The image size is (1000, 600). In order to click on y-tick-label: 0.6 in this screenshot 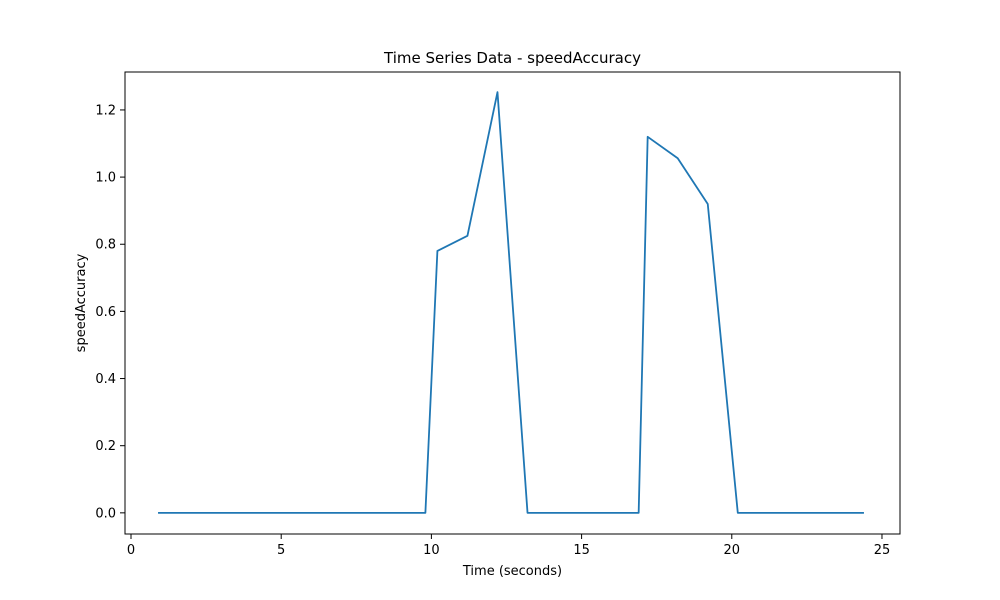, I will do `click(105, 312)`.